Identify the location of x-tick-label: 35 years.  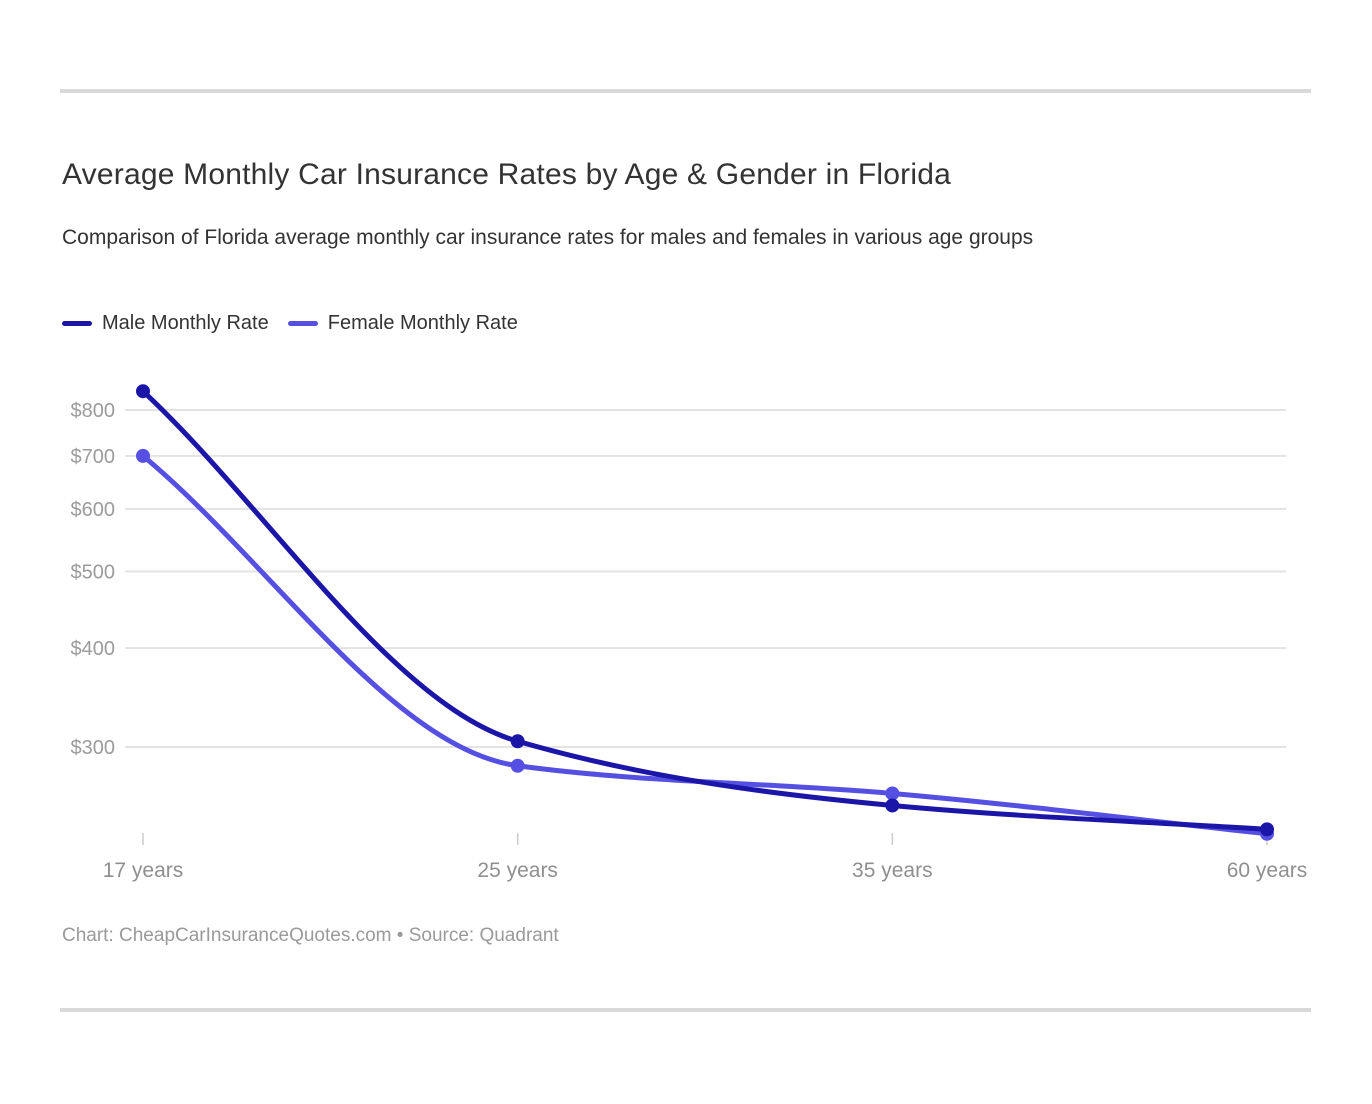
(892, 870).